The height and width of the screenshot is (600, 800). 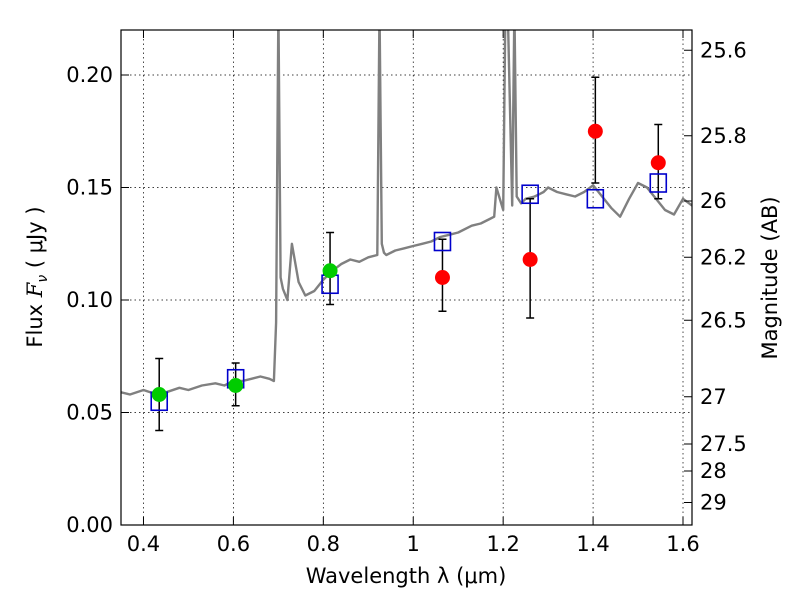 I want to click on y-tick-label: 0.05, so click(x=89, y=413).